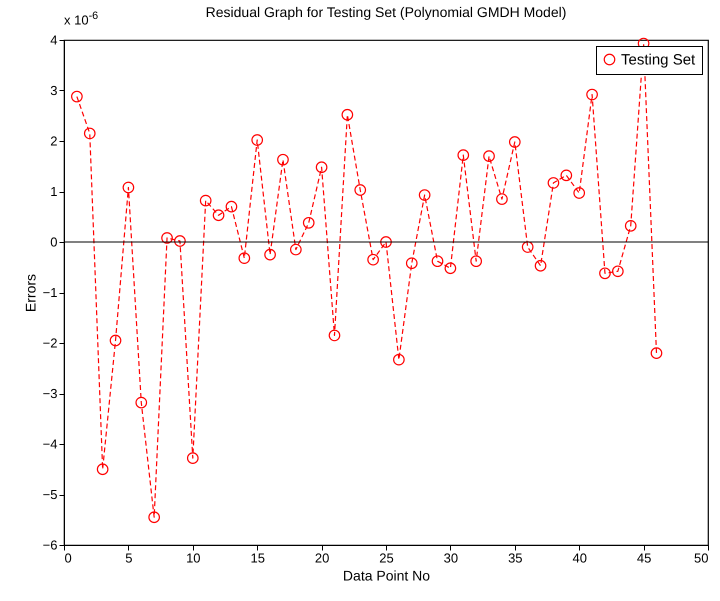 The height and width of the screenshot is (601, 720). I want to click on x-axis-title: Data Point No, so click(386, 576).